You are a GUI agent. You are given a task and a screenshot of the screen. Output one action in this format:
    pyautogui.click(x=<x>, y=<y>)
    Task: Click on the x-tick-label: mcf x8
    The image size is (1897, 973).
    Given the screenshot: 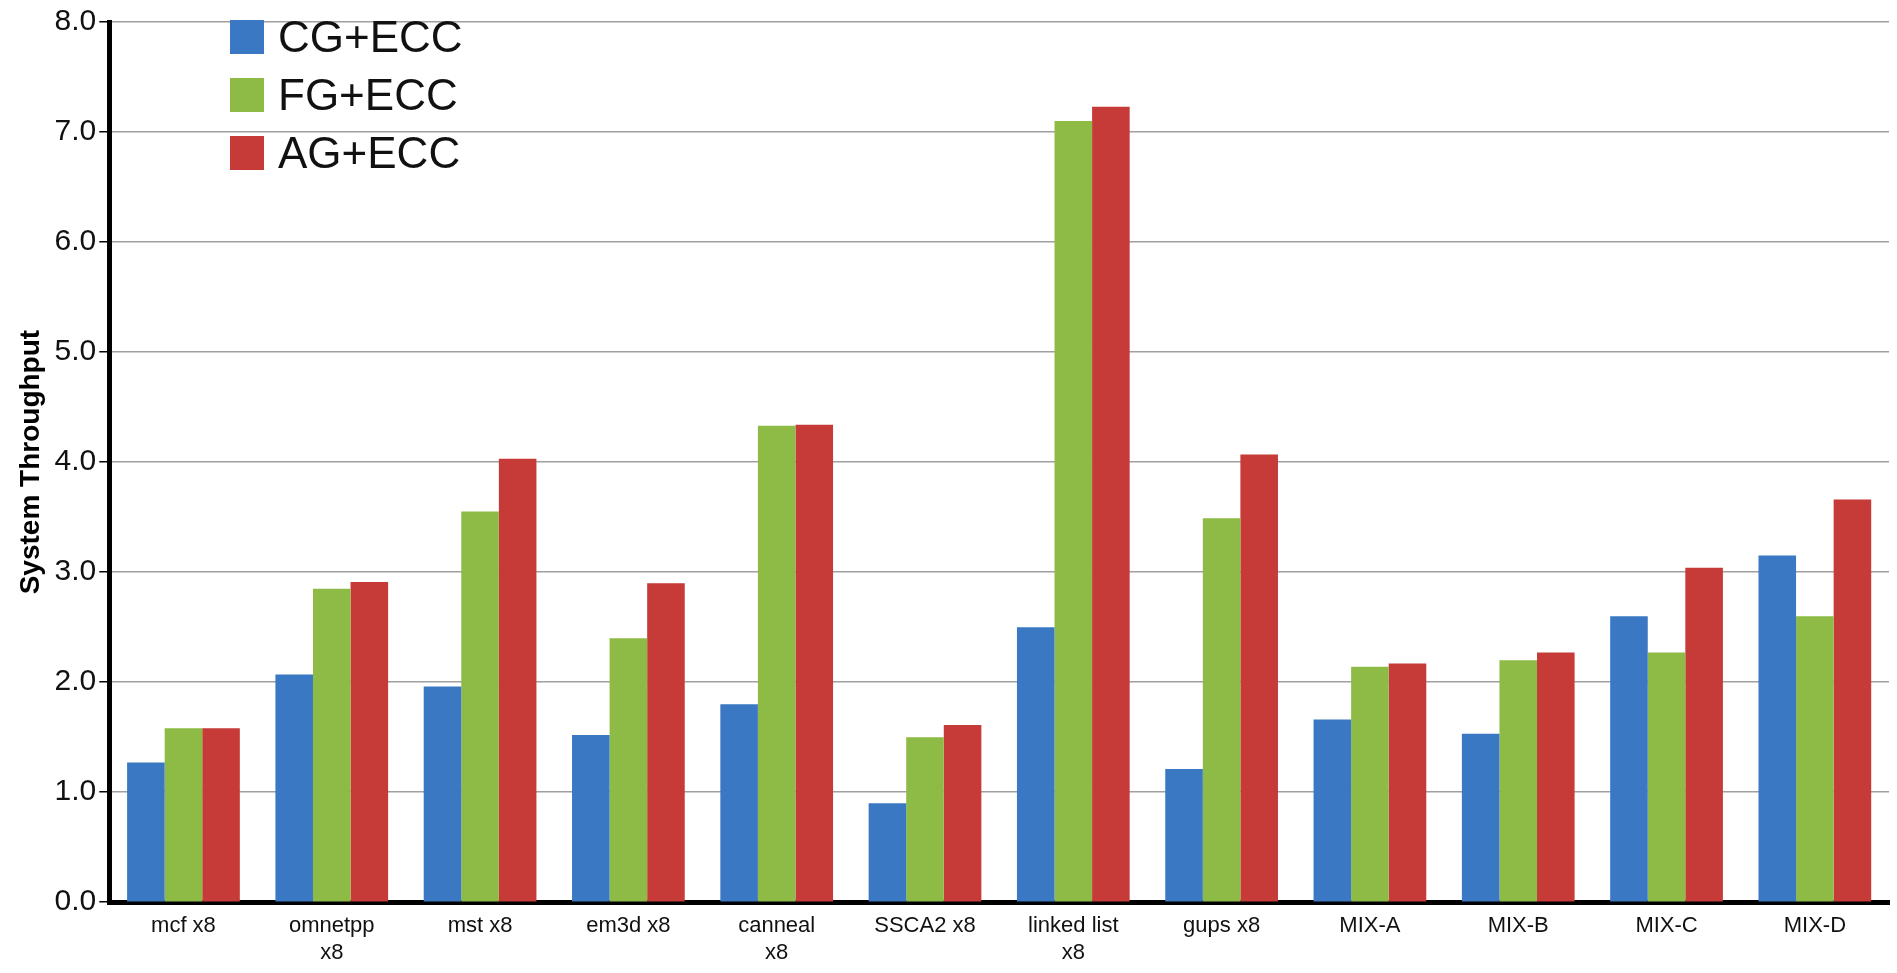 What is the action you would take?
    pyautogui.click(x=183, y=925)
    